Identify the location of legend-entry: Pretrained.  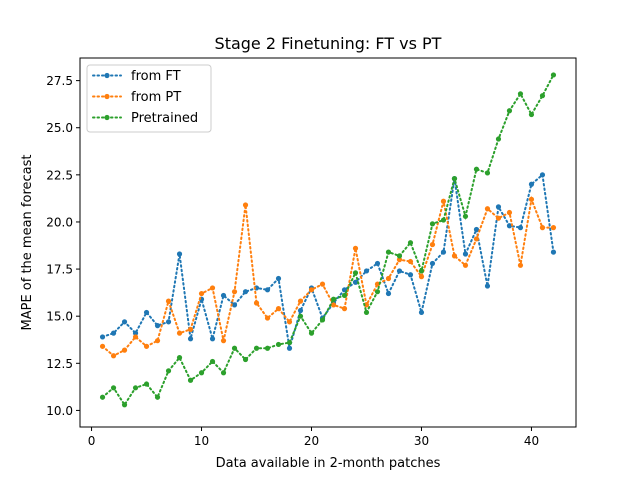
(145, 118).